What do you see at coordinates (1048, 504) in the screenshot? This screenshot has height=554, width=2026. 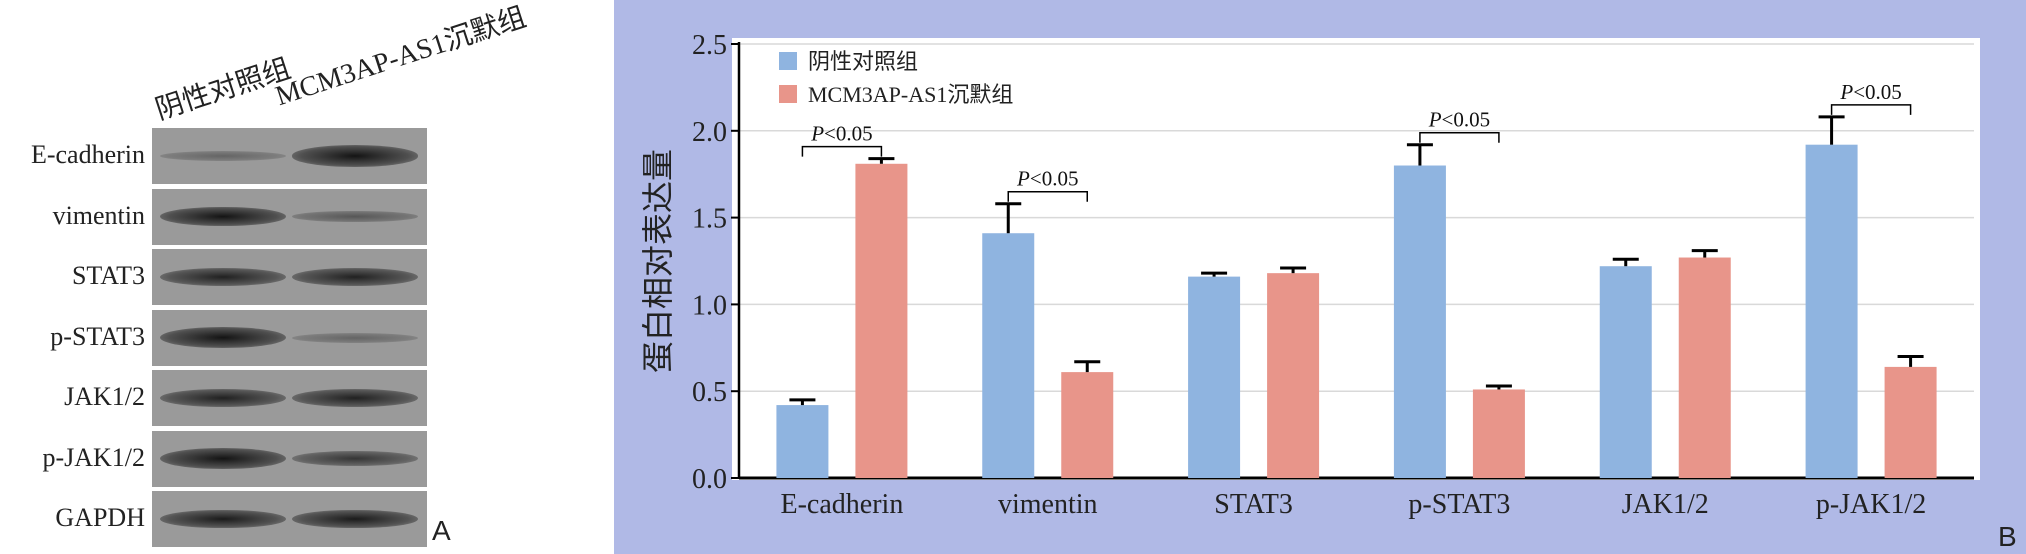 I see `x-tick-label: vimentin` at bounding box center [1048, 504].